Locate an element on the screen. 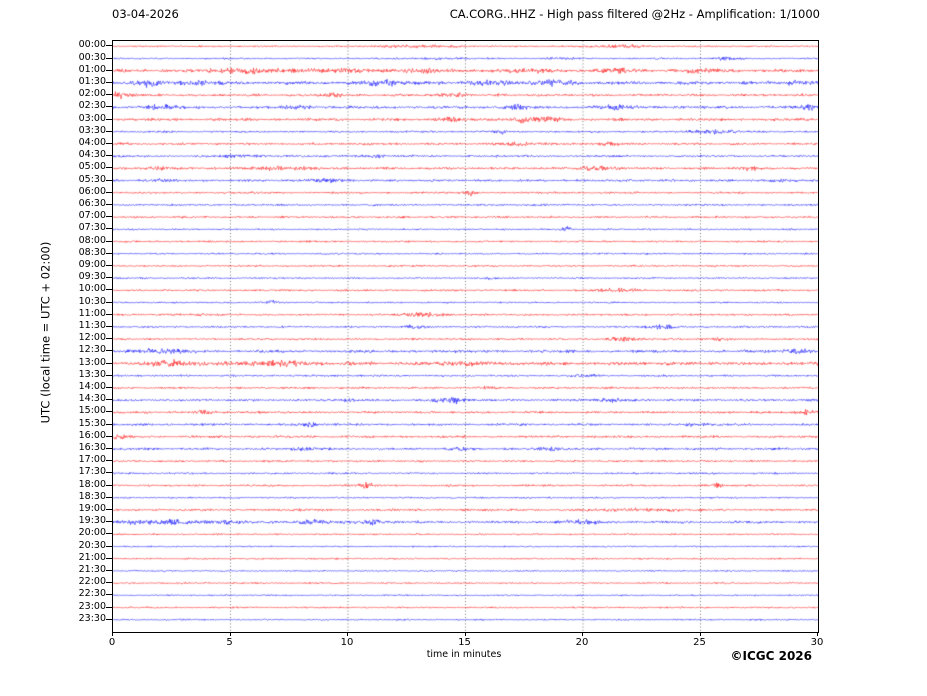  y-tick-label: 03:30 is located at coordinates (92, 130).